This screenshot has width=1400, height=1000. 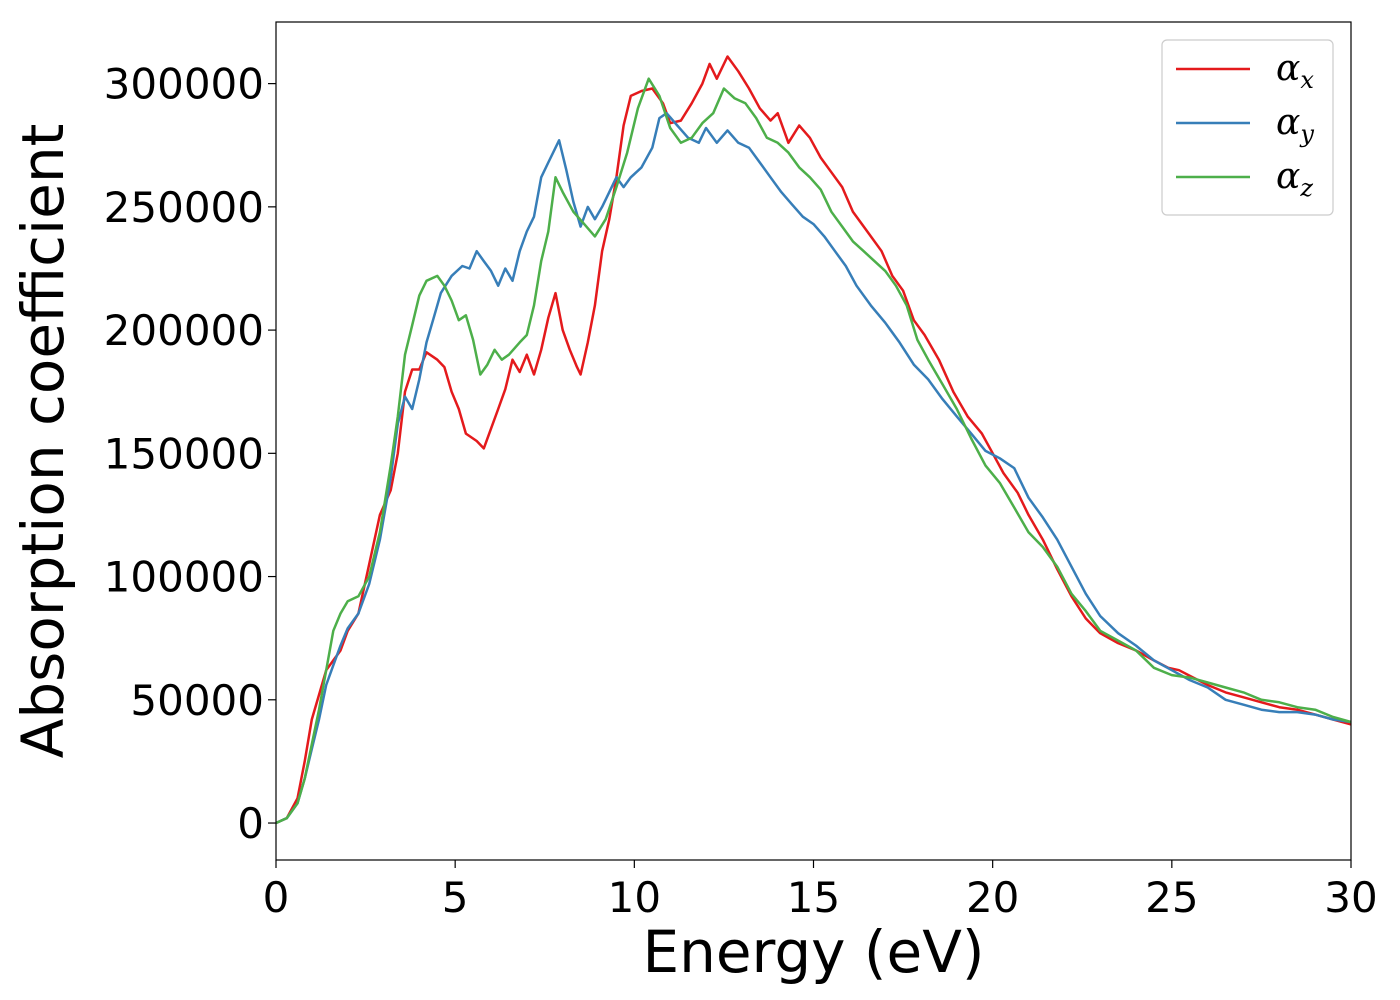 What do you see at coordinates (813, 897) in the screenshot?
I see `x-tick-label: 15` at bounding box center [813, 897].